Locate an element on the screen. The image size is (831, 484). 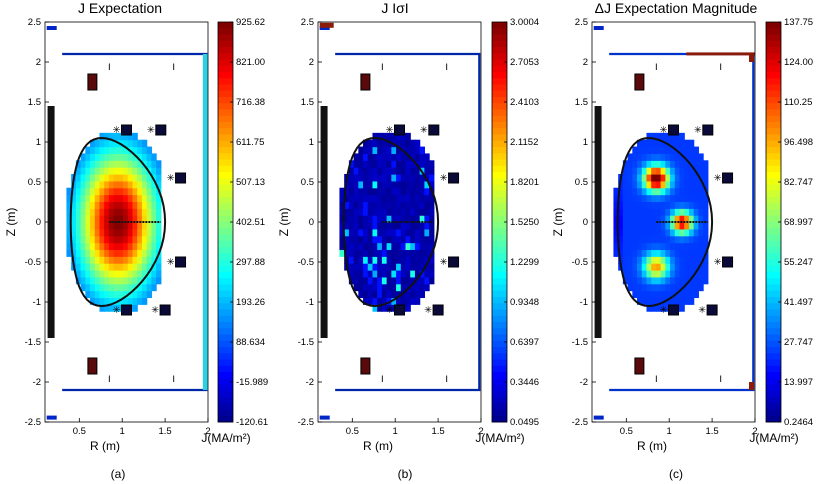
y-tick-label: 0 is located at coordinates (311, 222).